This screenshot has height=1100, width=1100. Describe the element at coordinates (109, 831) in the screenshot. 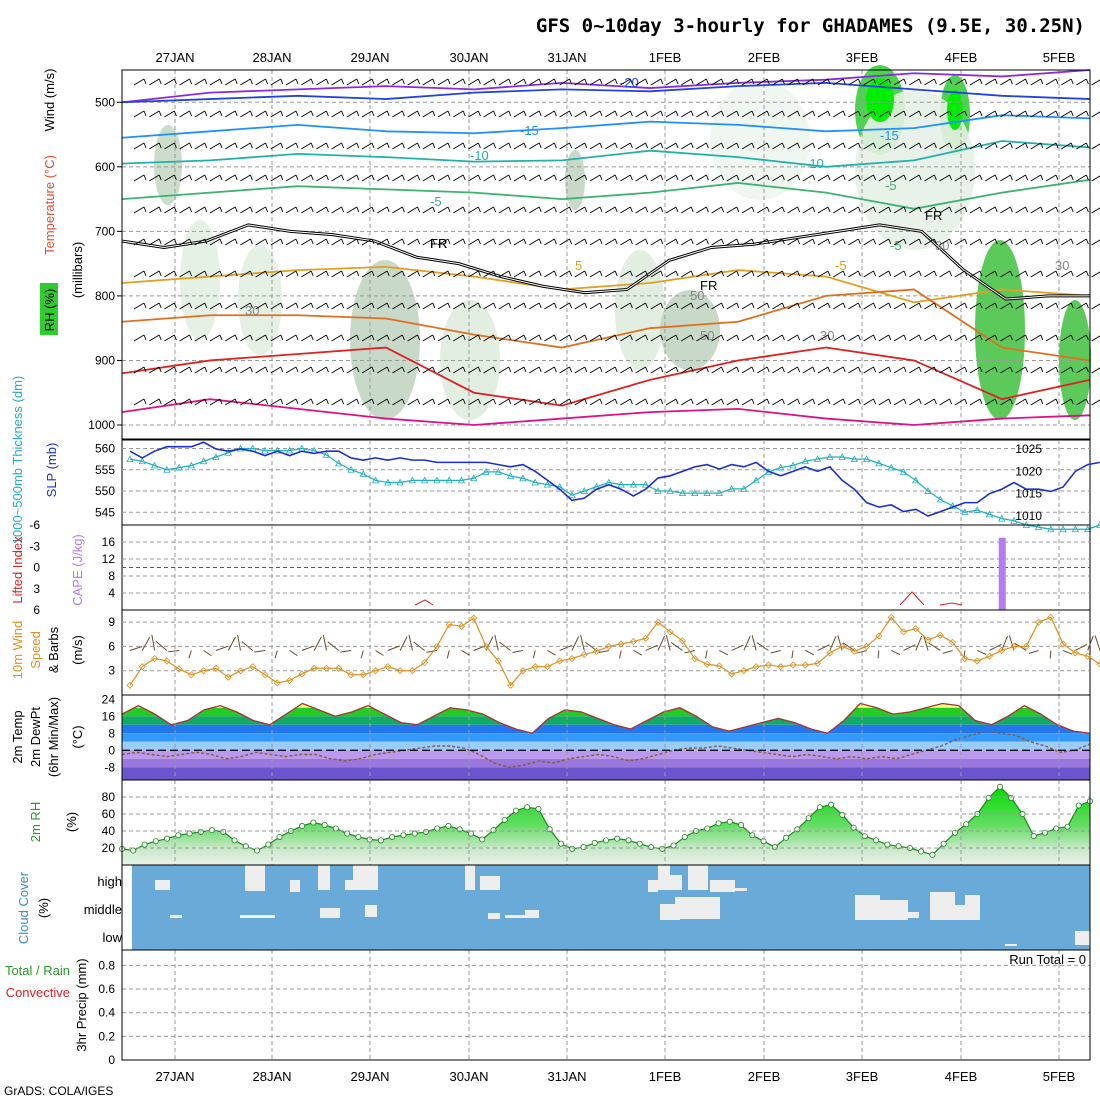

I see `rh-tick: 40` at that location.